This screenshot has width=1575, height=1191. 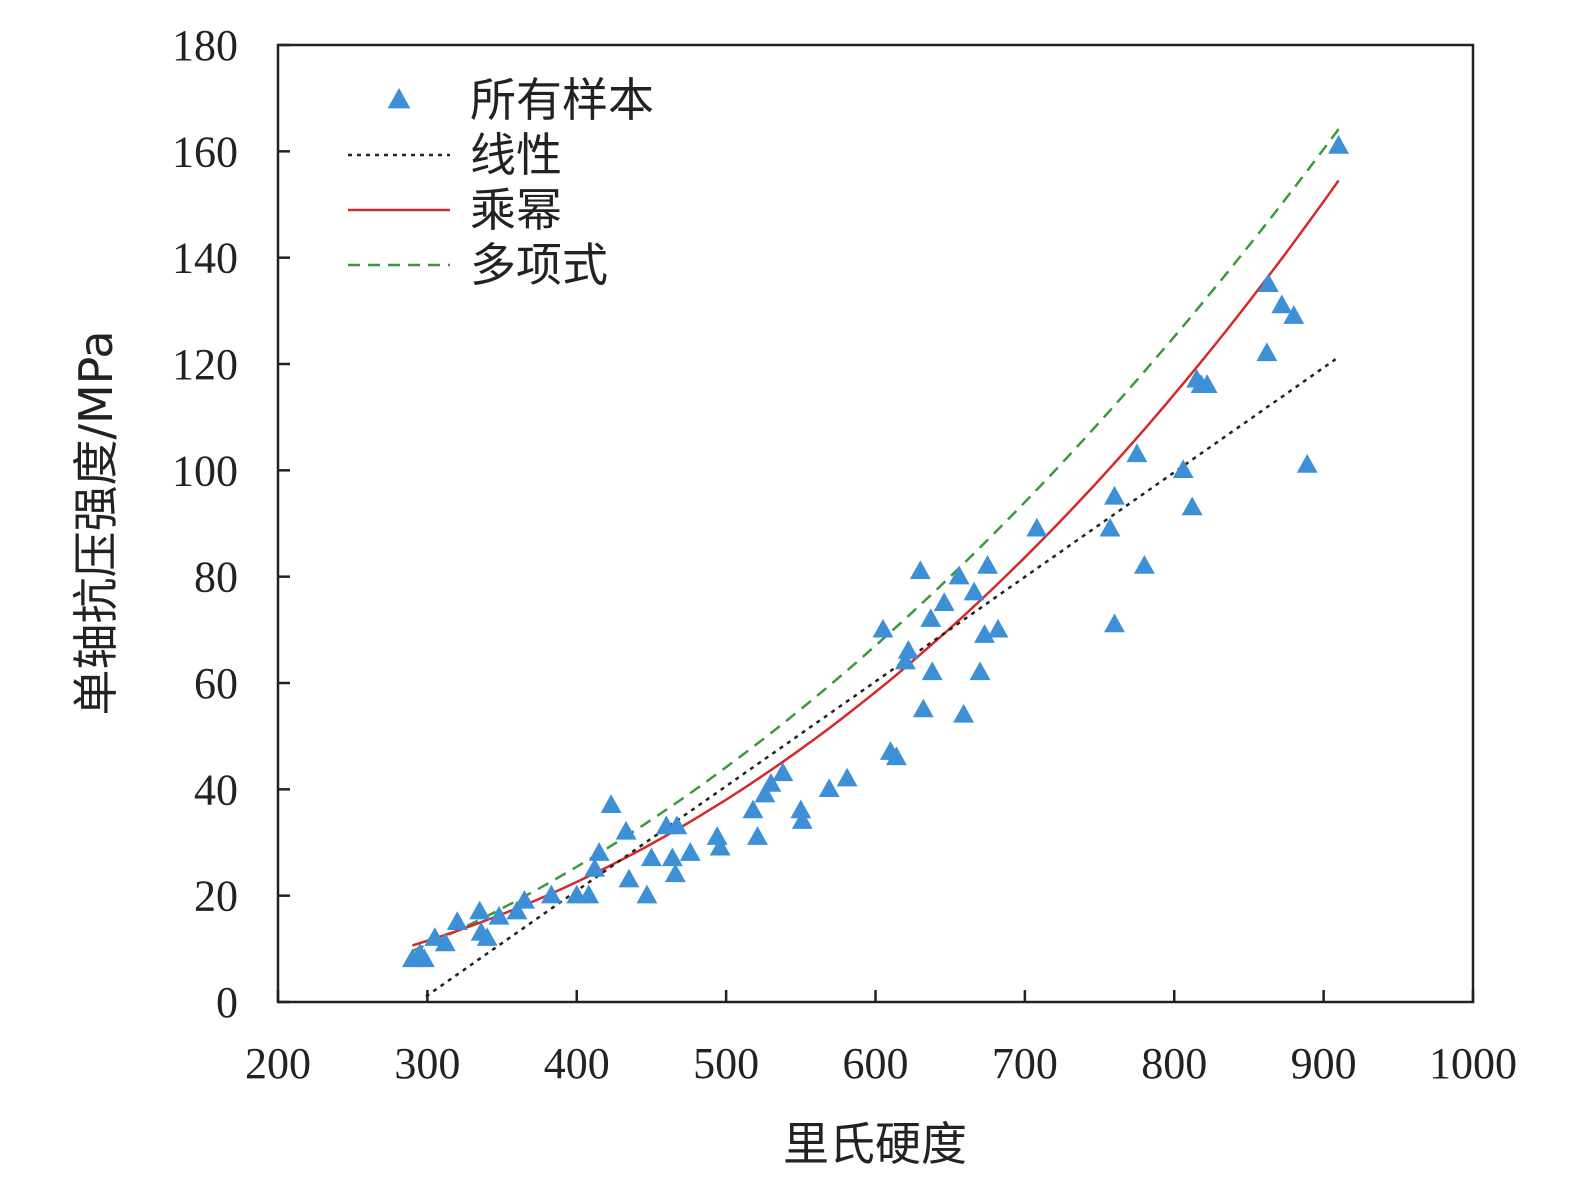 What do you see at coordinates (539, 265) in the screenshot?
I see `legend-label: 多项式` at bounding box center [539, 265].